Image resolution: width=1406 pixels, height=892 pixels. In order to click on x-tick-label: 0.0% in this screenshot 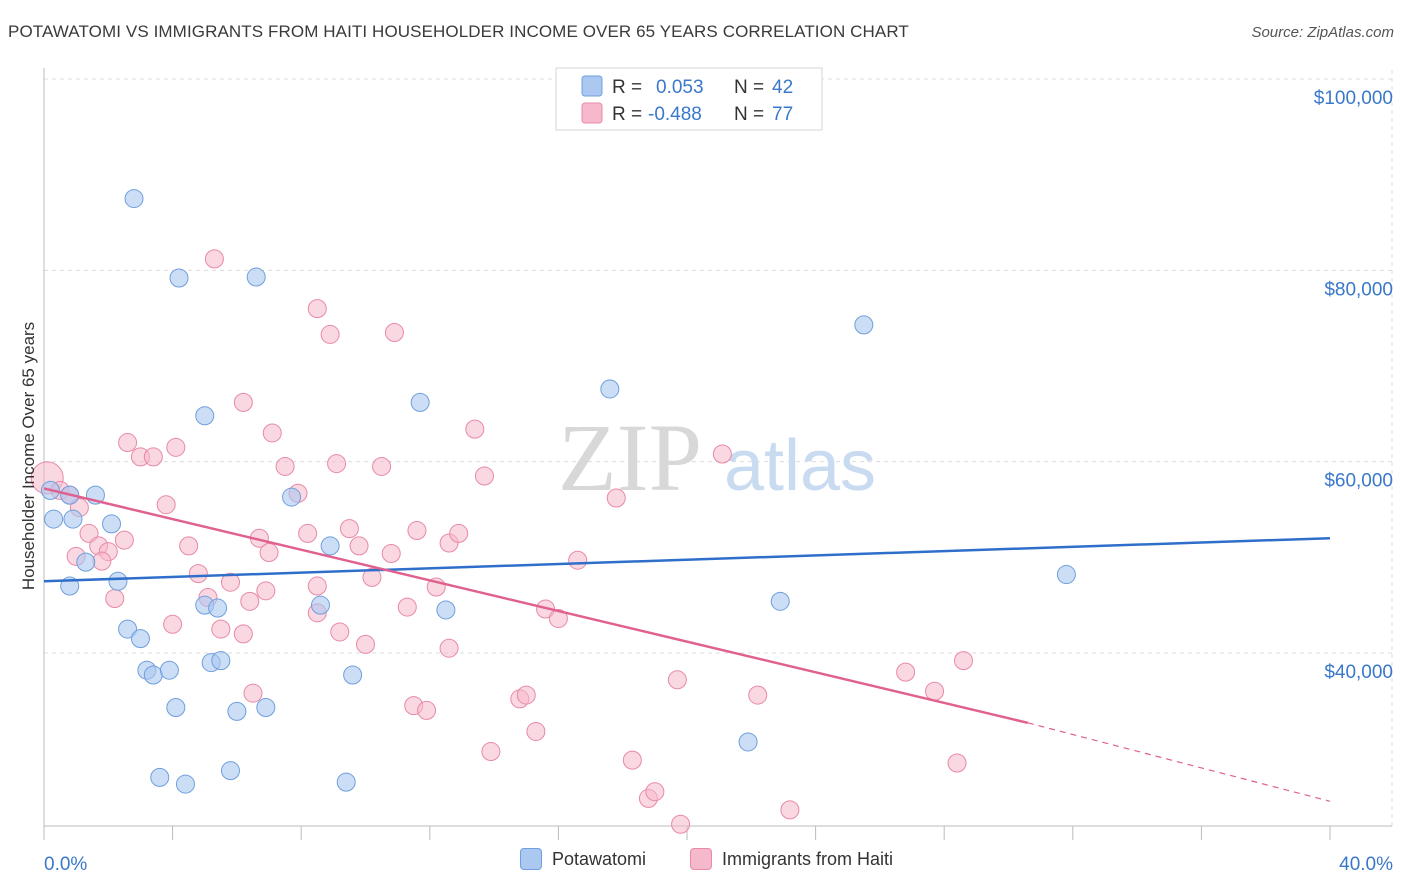, I will do `click(65, 864)`.